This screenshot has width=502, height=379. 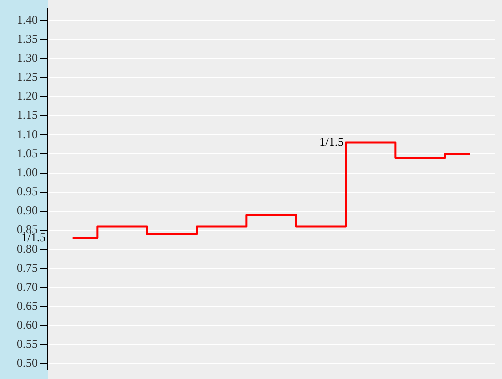 What do you see at coordinates (27, 249) in the screenshot?
I see `y-tick-label: 0.80` at bounding box center [27, 249].